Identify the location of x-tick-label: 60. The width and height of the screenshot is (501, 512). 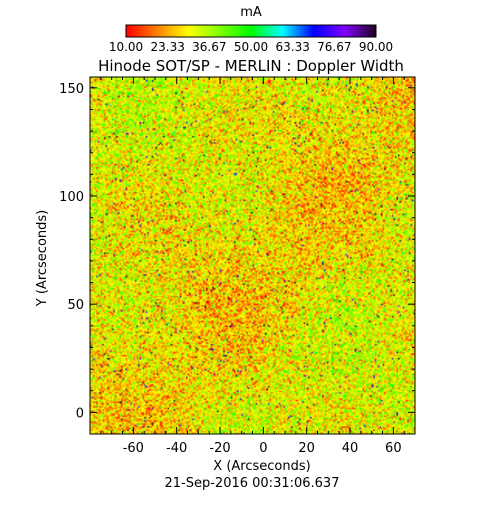
(393, 448).